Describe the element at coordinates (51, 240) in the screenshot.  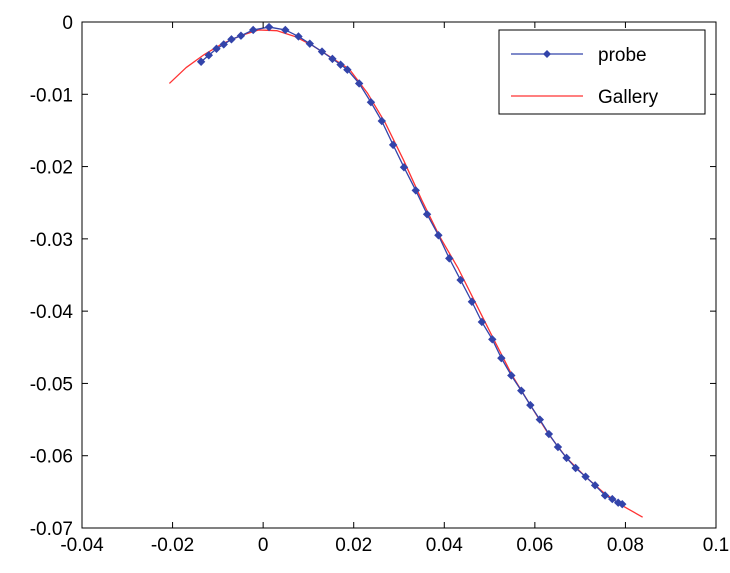
I see `y-tick-label: -0.03` at that location.